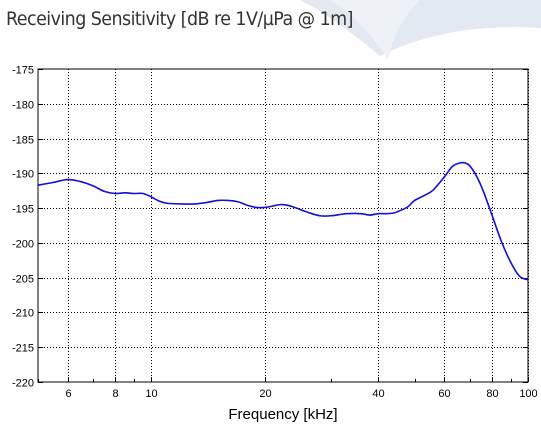  What do you see at coordinates (23, 280) in the screenshot?
I see `y-tick-label: -205` at bounding box center [23, 280].